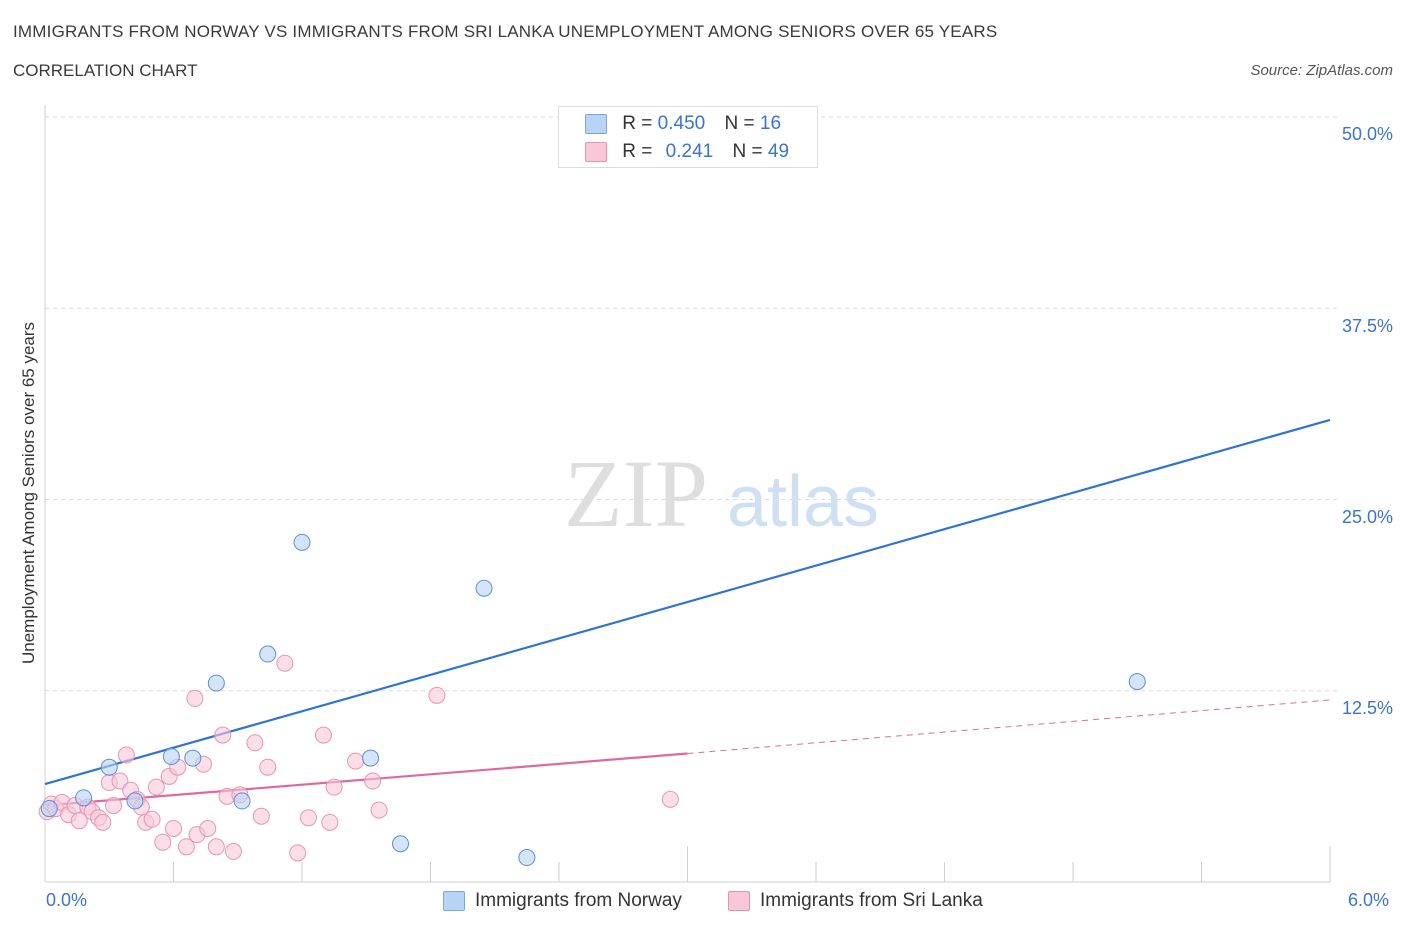 This screenshot has width=1406, height=930. What do you see at coordinates (637, 151) in the screenshot?
I see `srilanka-r-label: R =` at bounding box center [637, 151].